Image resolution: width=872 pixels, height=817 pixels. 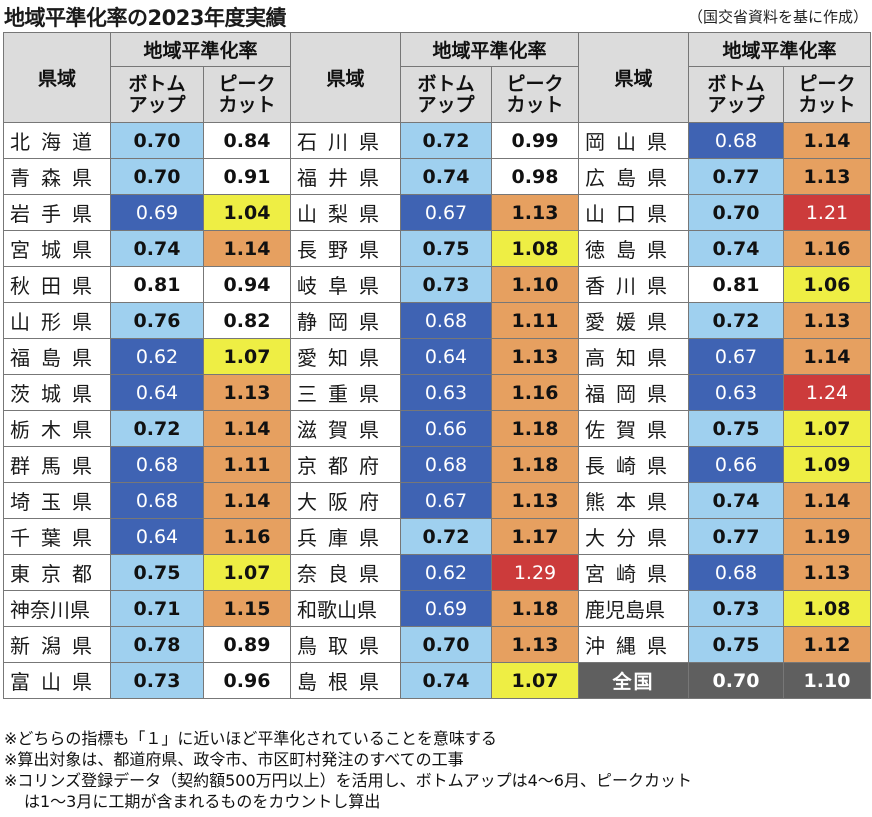 I want to click on prefecture-name: 静岡県, so click(x=345, y=320).